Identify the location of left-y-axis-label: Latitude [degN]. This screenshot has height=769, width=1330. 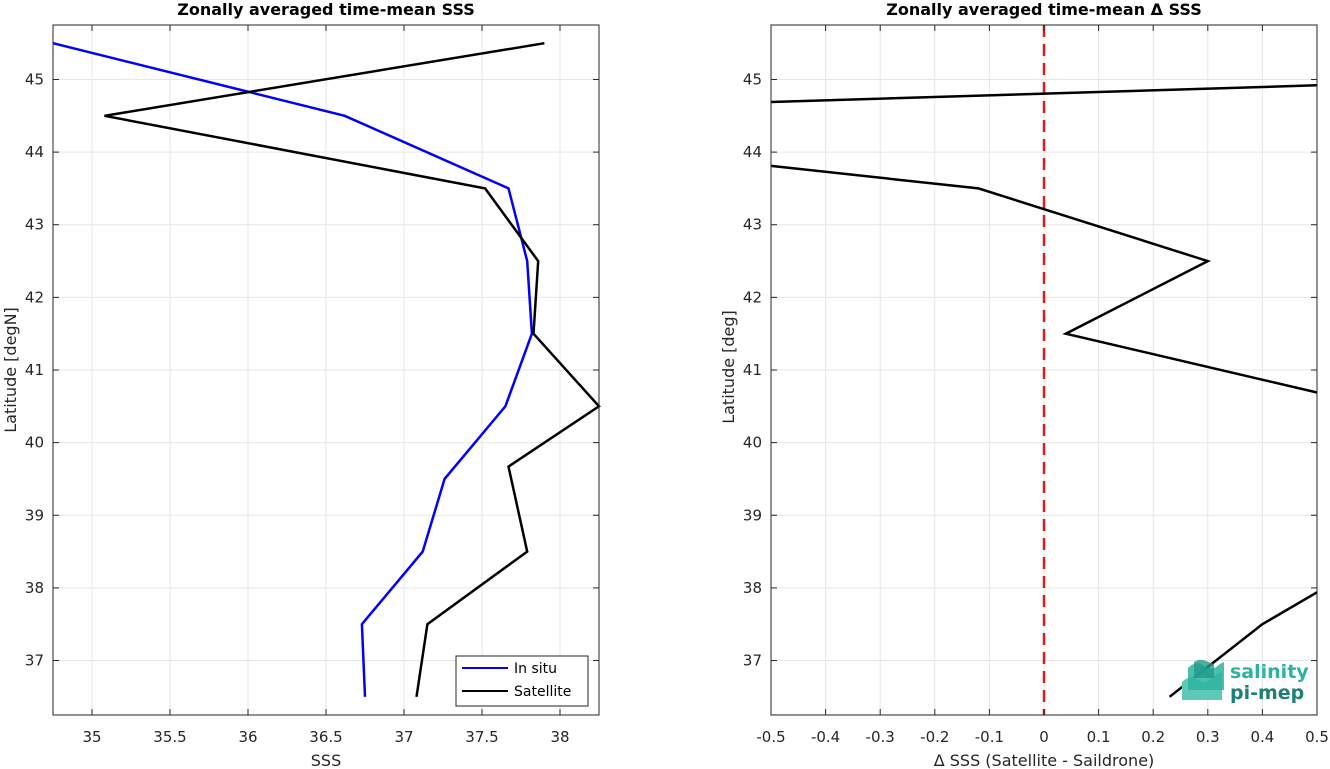
(10, 370).